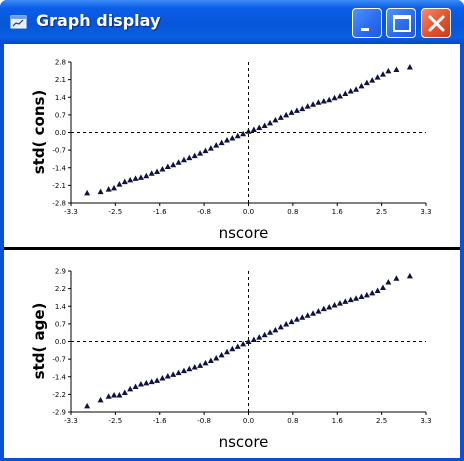 The height and width of the screenshot is (461, 464). I want to click on y-tick-label: 0.7, so click(60, 115).